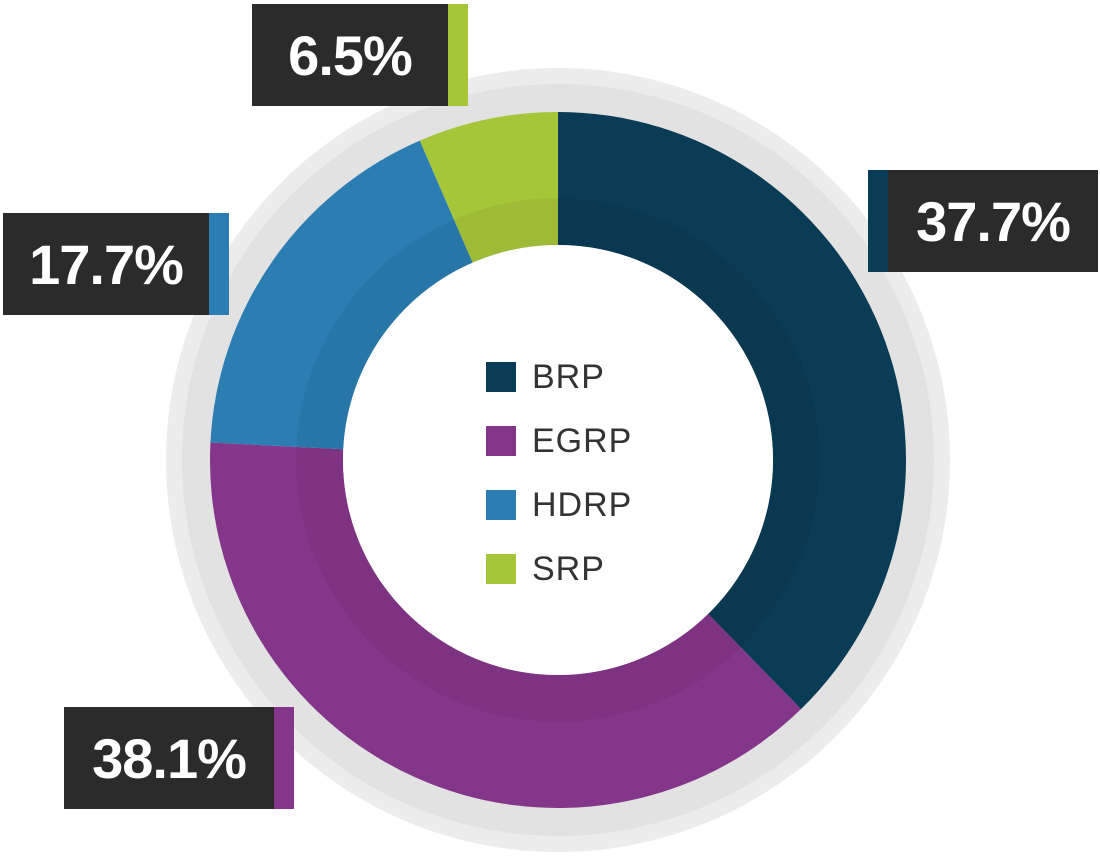  What do you see at coordinates (106, 264) in the screenshot?
I see `value-label-hdrp: 17.7%` at bounding box center [106, 264].